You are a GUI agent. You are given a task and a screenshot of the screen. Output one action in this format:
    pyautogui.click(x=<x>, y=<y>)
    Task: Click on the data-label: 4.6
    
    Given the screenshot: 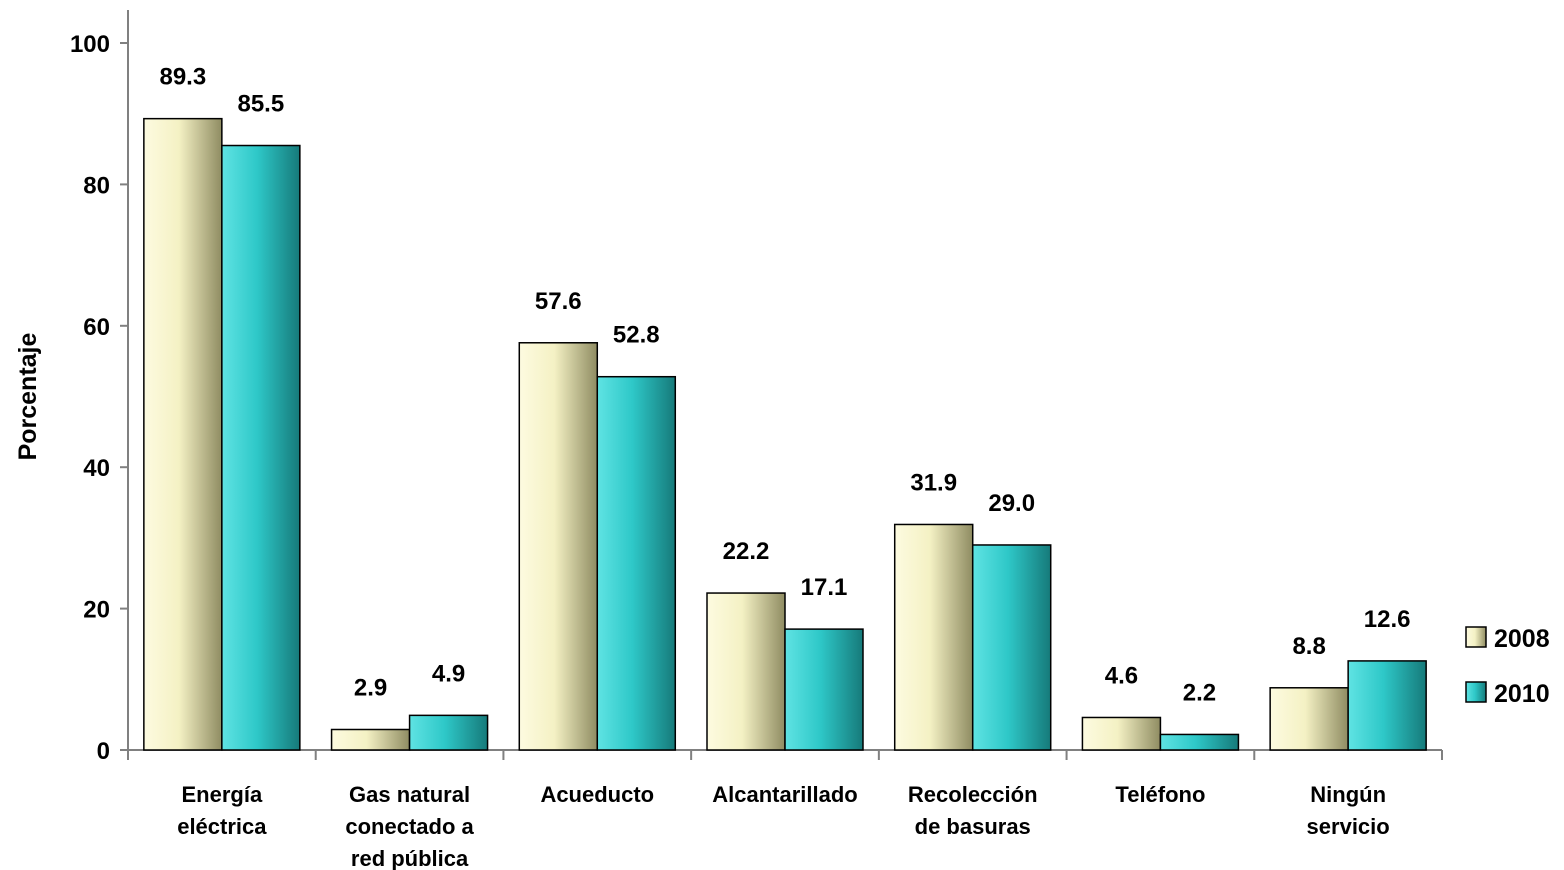 What is the action you would take?
    pyautogui.click(x=1121, y=675)
    